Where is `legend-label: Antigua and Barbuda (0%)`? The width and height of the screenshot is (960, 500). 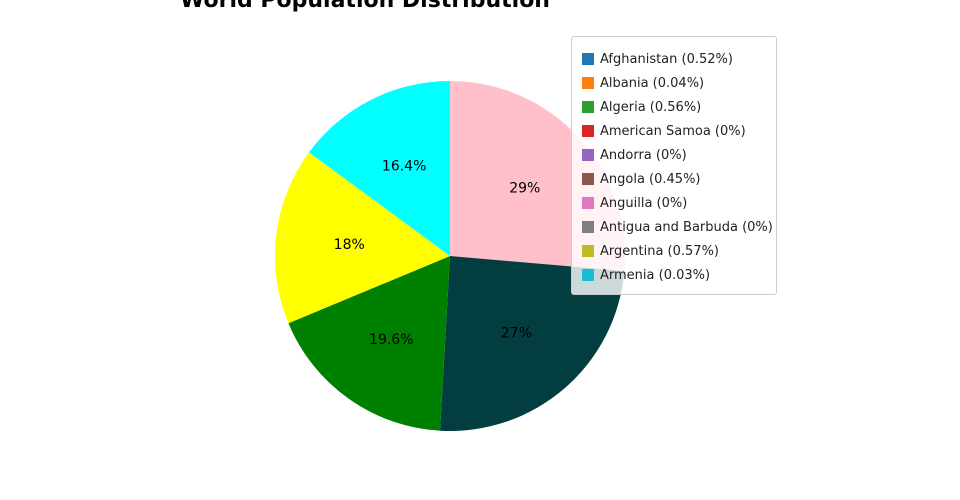 legend-label: Antigua and Barbuda (0%) is located at coordinates (686, 227).